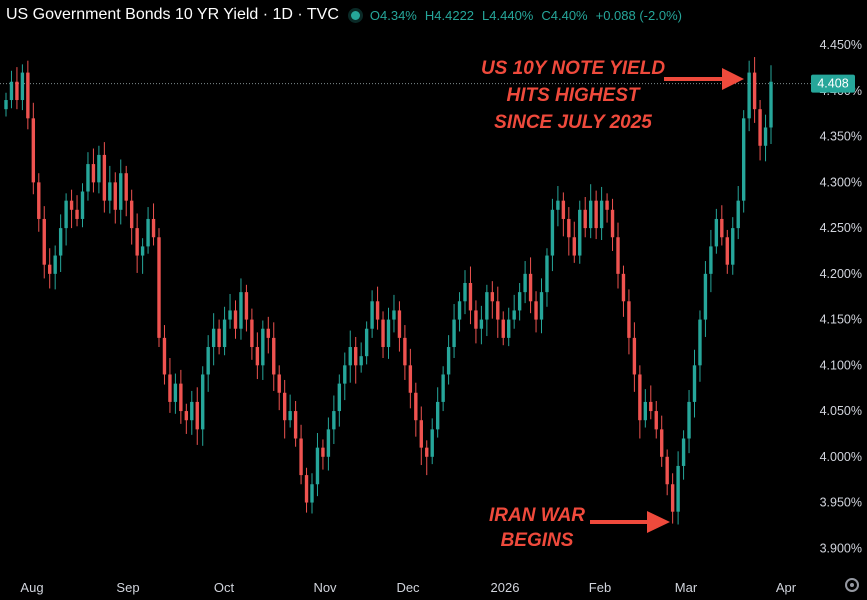 This screenshot has width=867, height=600. I want to click on y-tick-label: 3.950%, so click(841, 503).